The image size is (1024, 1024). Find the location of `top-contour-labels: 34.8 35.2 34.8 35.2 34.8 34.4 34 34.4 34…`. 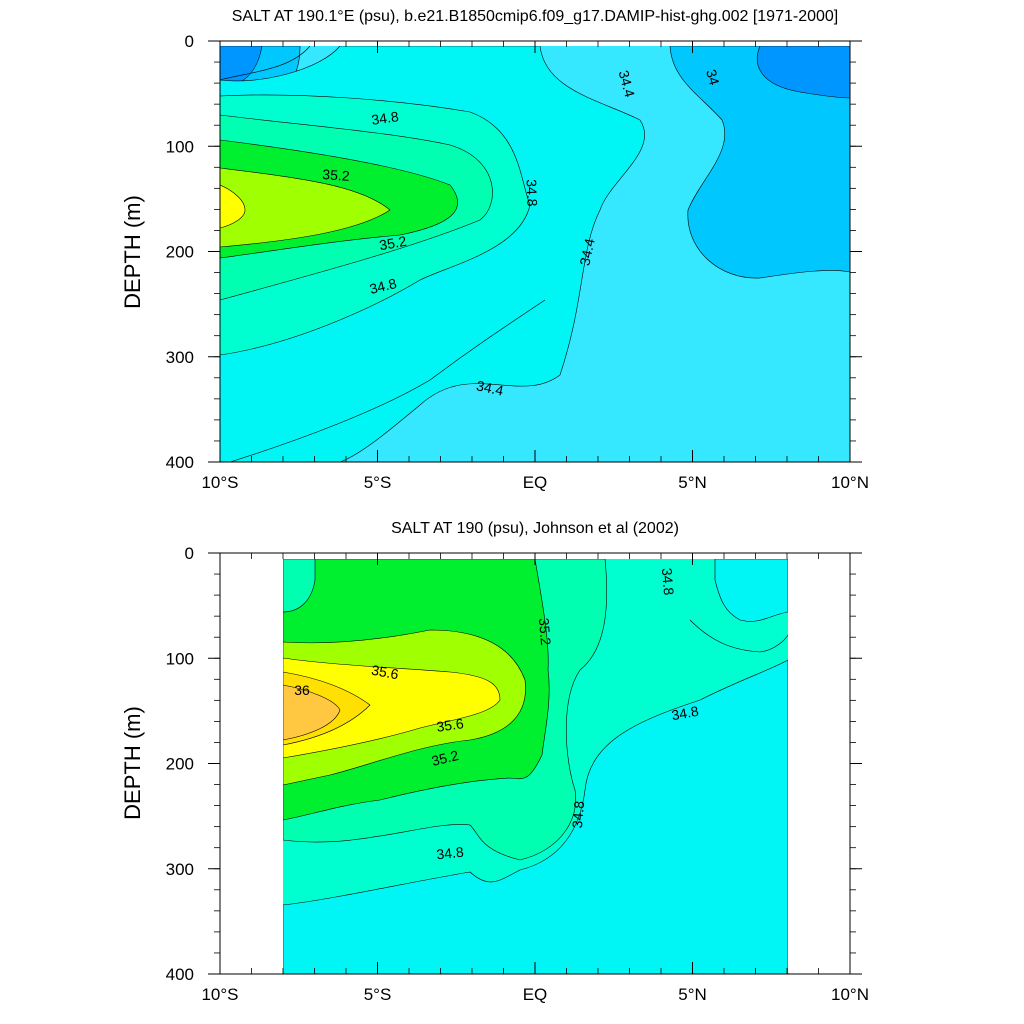

top-contour-labels: 34.8 35.2 34.8 35.2 34.8 34.4 34 34.4 34… is located at coordinates (522, 233).